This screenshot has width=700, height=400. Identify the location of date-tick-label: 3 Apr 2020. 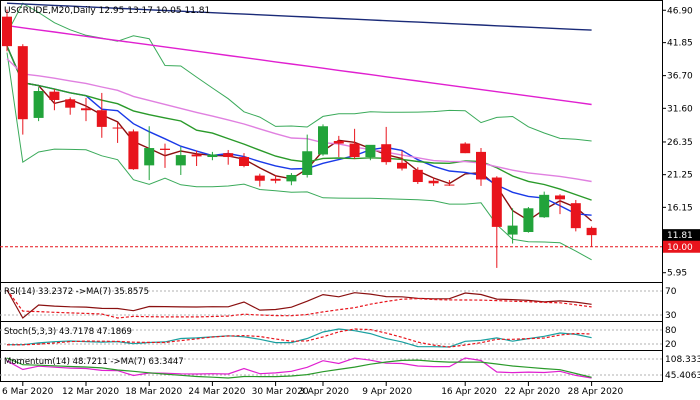
(324, 392).